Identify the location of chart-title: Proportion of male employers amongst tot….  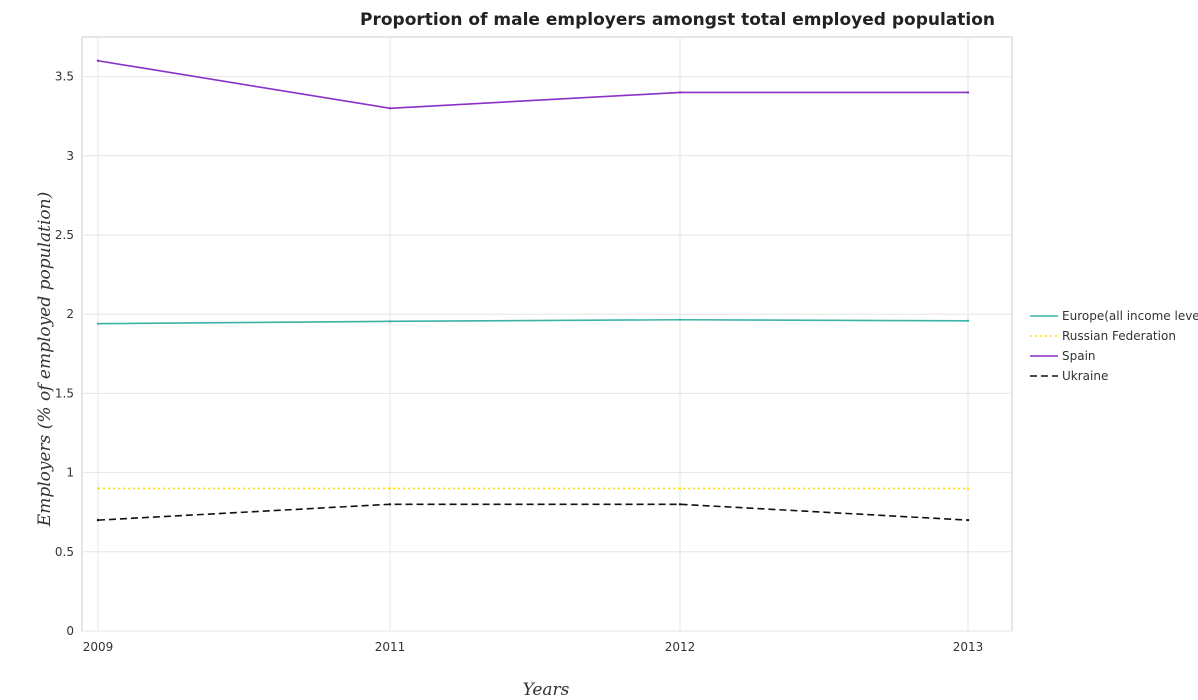
(677, 20).